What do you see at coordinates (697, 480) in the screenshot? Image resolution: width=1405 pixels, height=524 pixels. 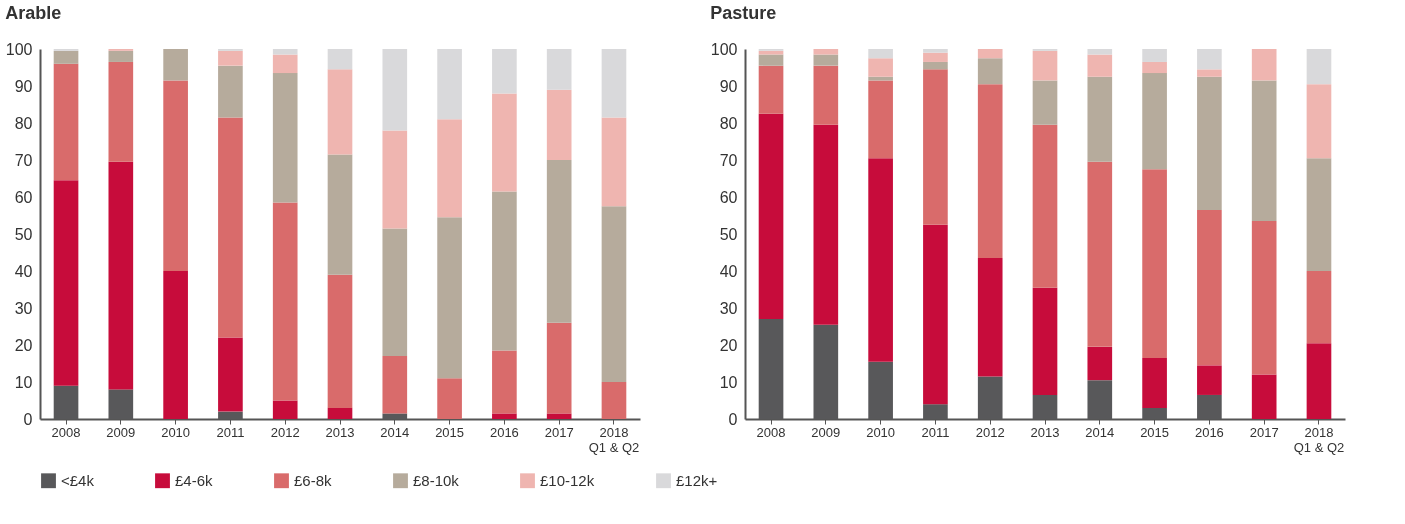 I see `legend-label: £12k+` at bounding box center [697, 480].